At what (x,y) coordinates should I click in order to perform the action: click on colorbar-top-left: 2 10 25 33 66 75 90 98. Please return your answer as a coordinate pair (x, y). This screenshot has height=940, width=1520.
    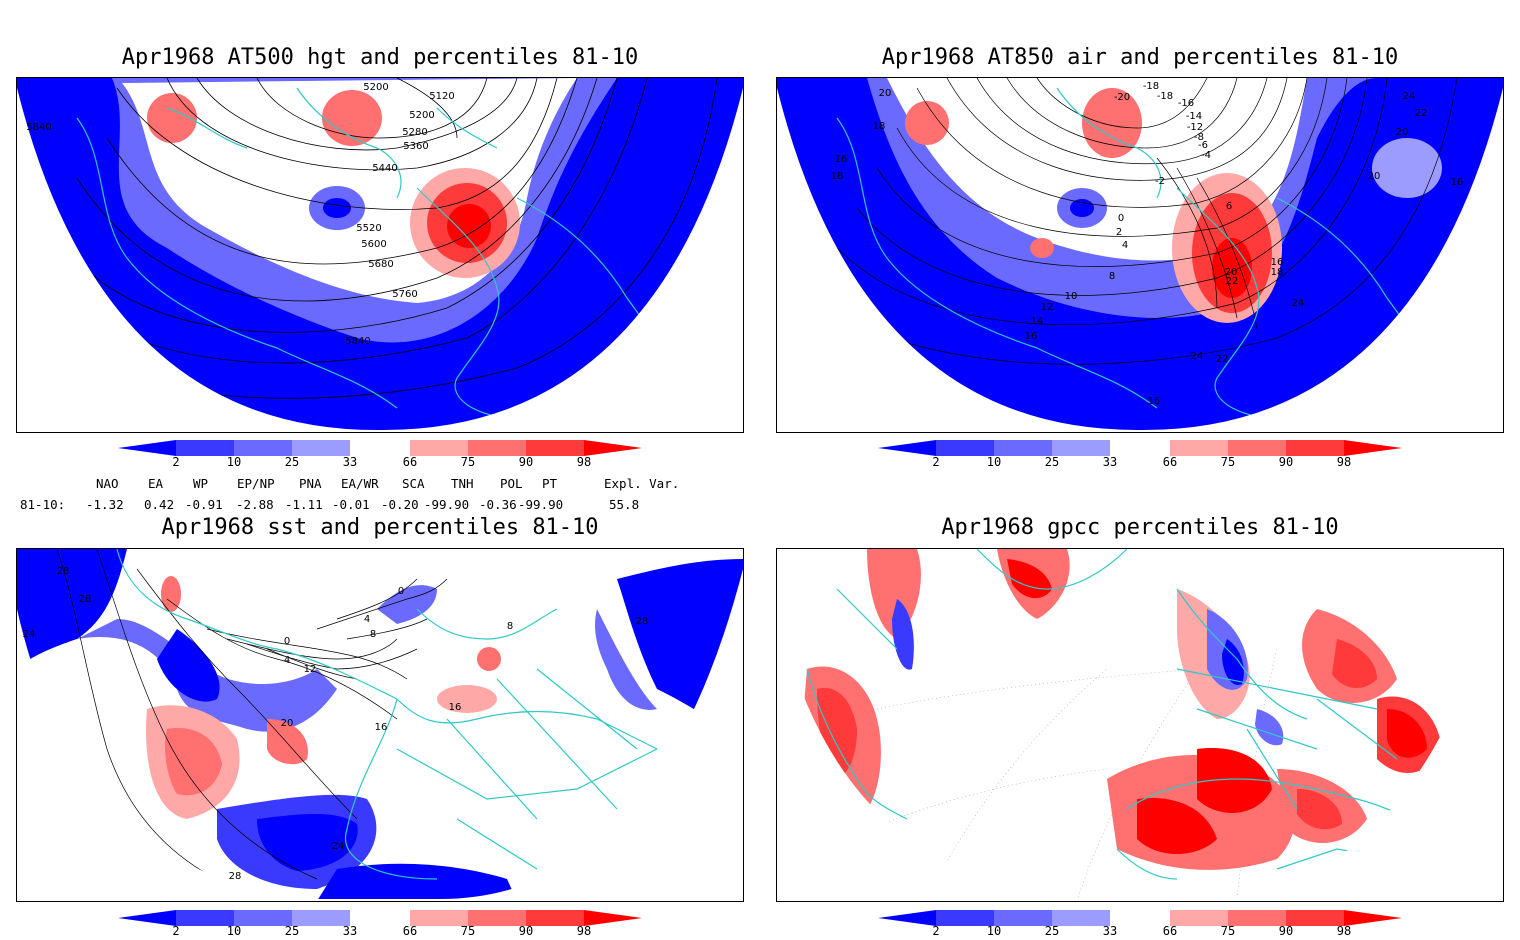
    Looking at the image, I should click on (380, 455).